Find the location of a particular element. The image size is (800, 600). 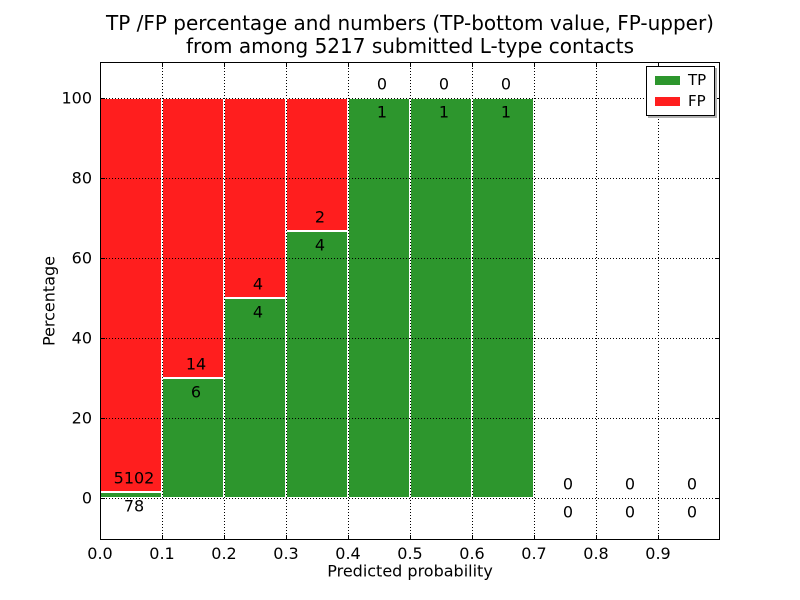

x-tick-label: 0.6 is located at coordinates (472, 553).